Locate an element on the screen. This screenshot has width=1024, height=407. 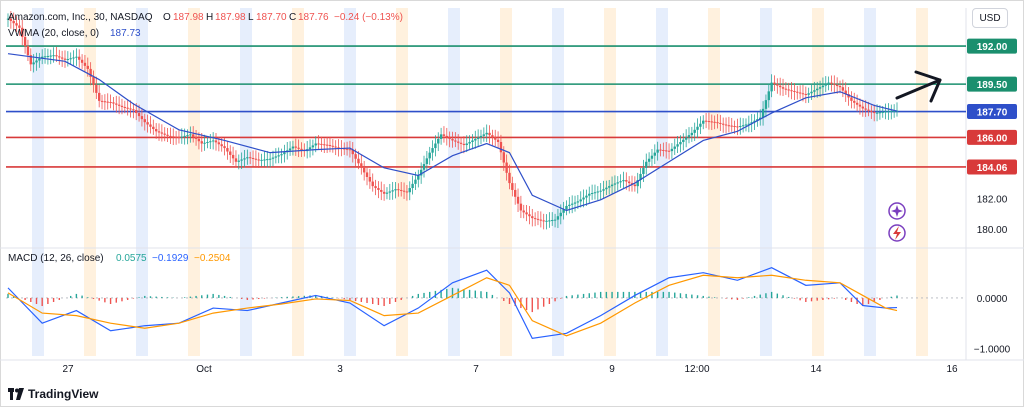
lightning-icon is located at coordinates (897, 233).